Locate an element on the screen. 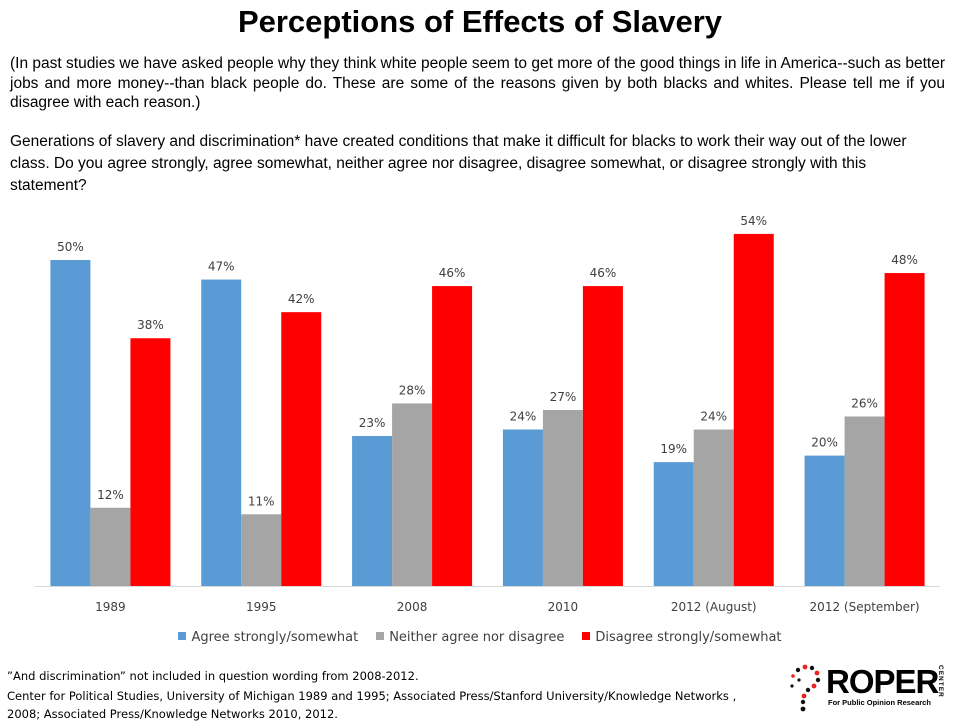 The width and height of the screenshot is (960, 723). x-tick-label: 1989 is located at coordinates (110, 607).